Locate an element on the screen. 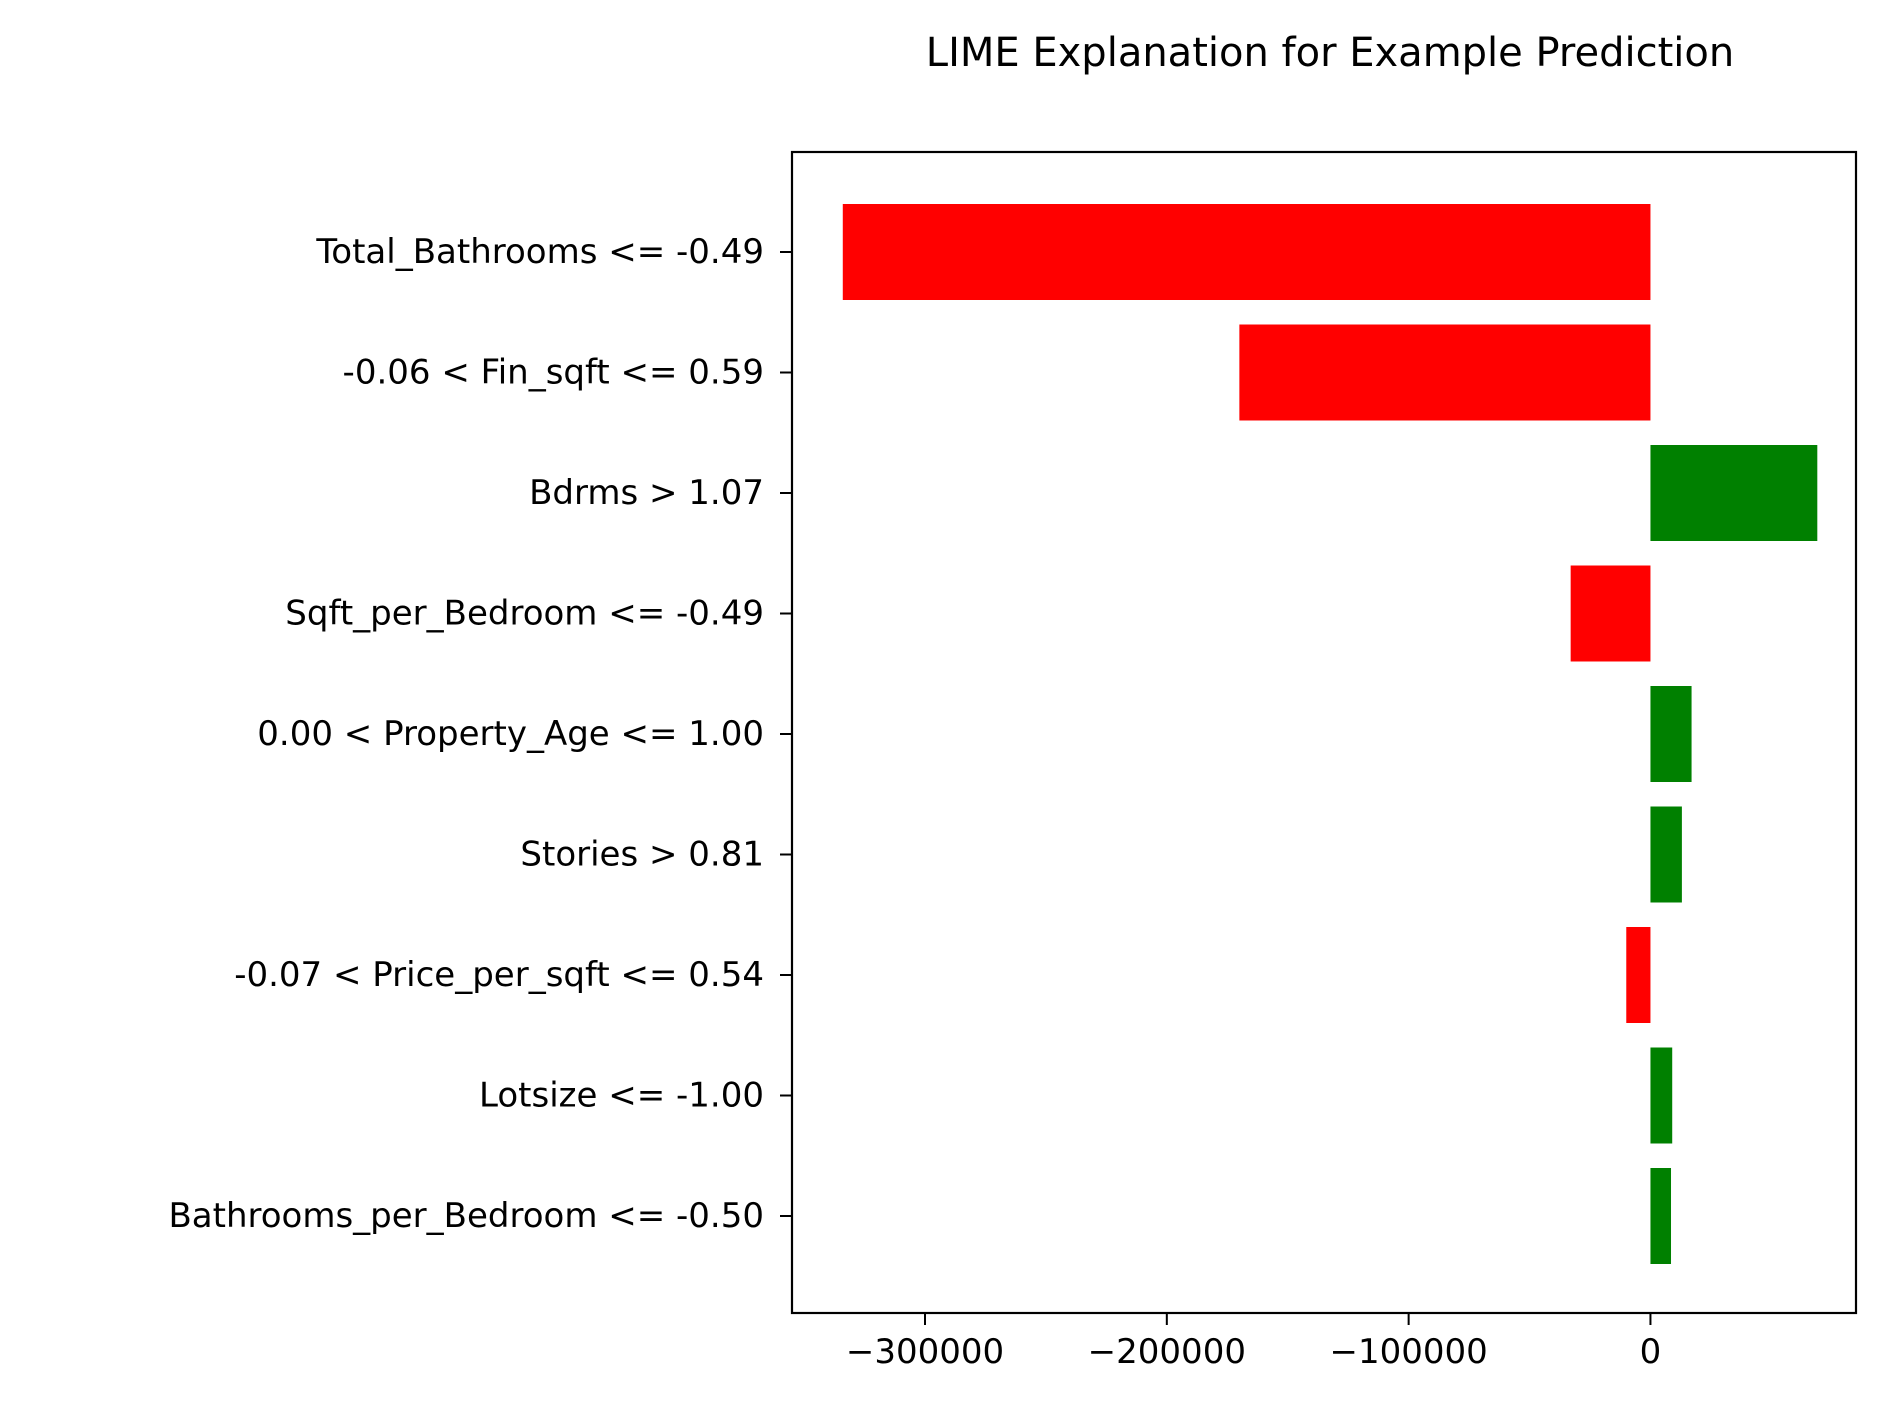 The image size is (1888, 1409). x-tick-label-0: −300000 is located at coordinates (925, 1352).